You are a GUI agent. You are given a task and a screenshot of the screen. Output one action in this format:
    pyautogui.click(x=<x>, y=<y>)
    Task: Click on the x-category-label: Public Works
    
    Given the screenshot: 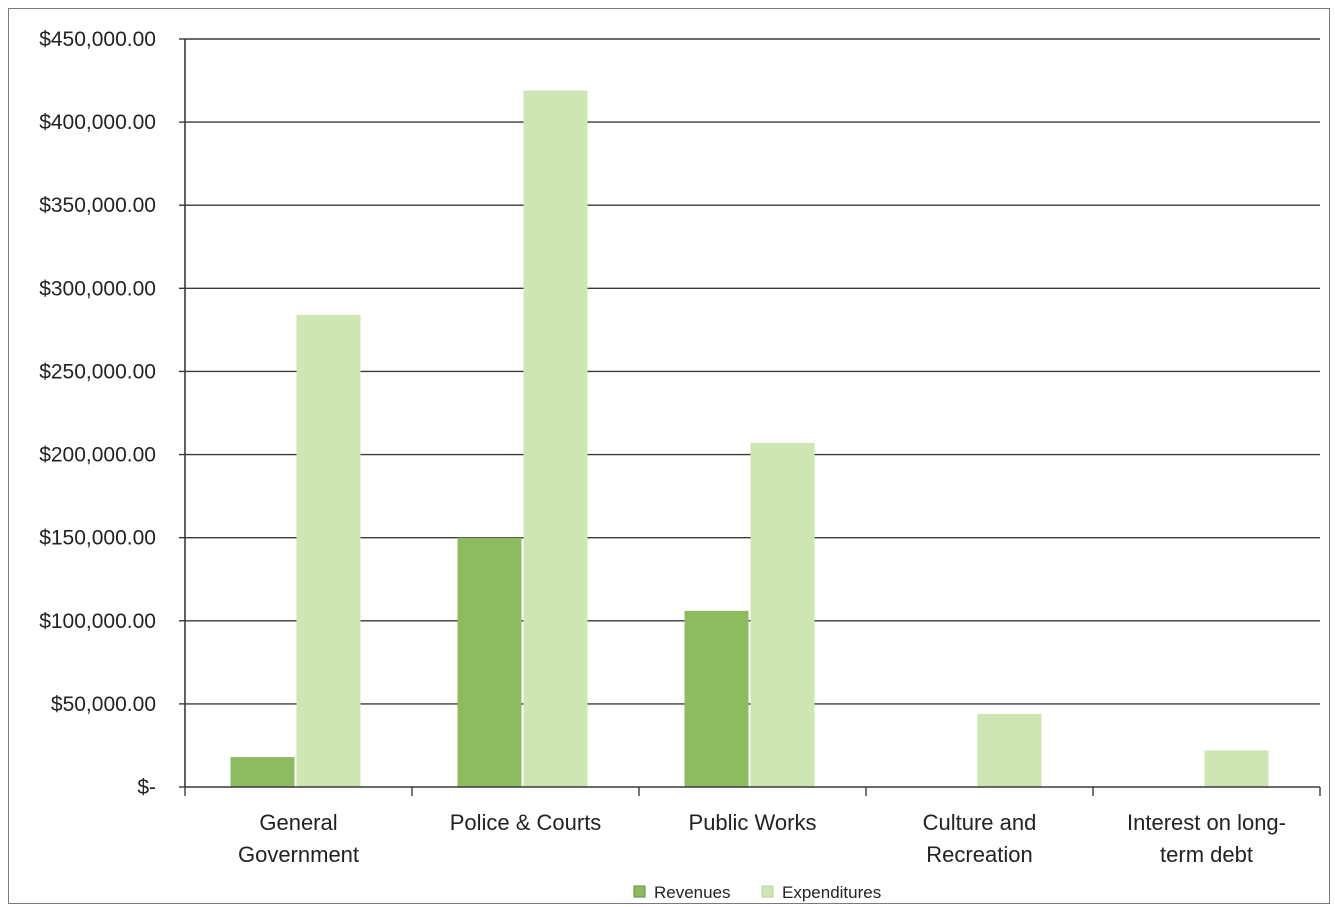 What is the action you would take?
    pyautogui.click(x=753, y=822)
    